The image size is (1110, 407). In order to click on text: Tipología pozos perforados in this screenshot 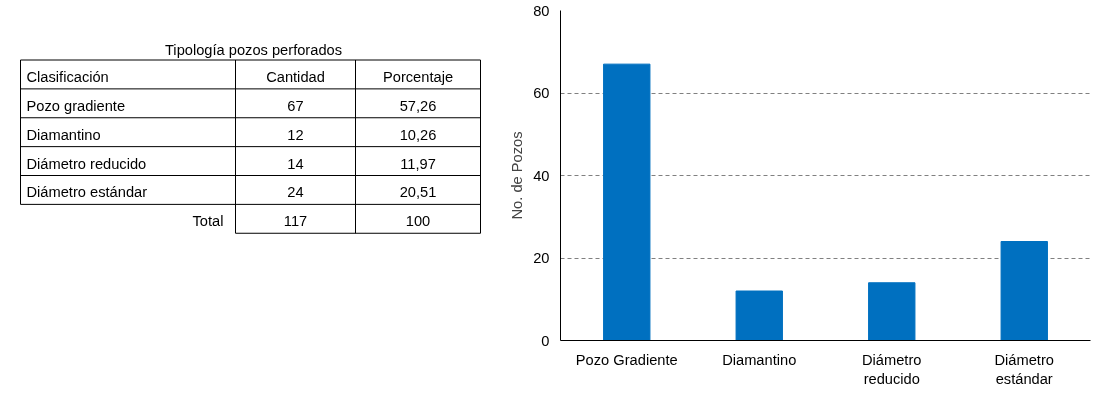, I will do `click(253, 50)`.